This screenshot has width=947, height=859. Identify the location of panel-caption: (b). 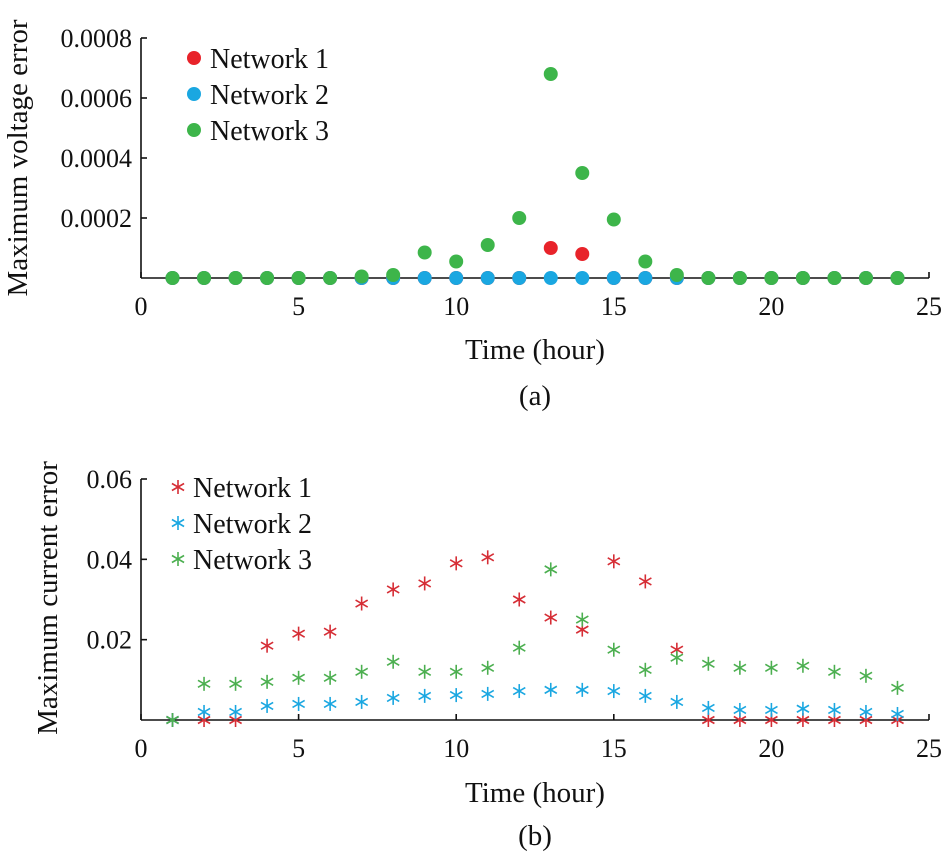
(535, 836).